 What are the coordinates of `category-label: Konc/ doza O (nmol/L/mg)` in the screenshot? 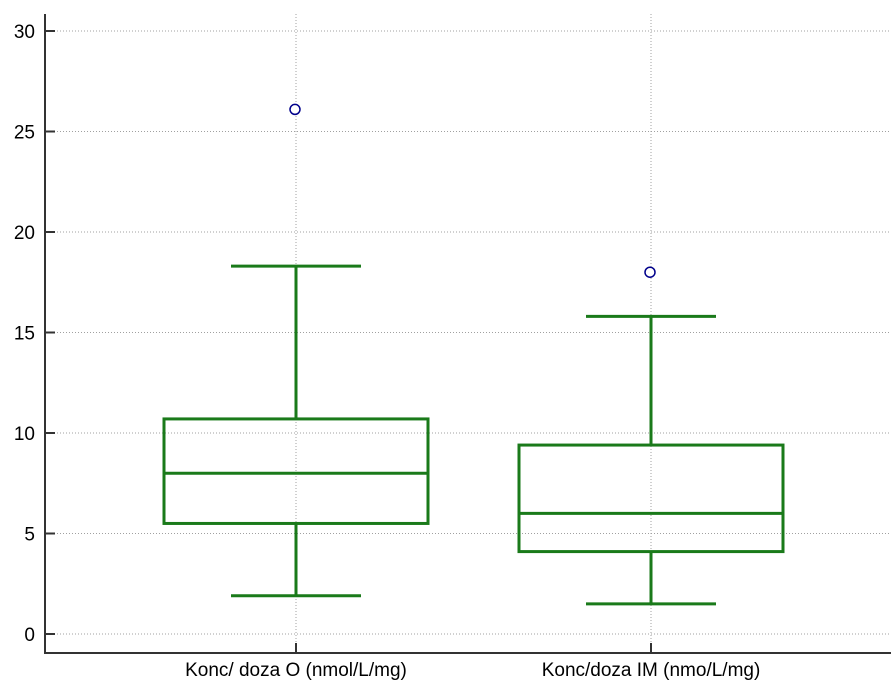 It's located at (296, 670).